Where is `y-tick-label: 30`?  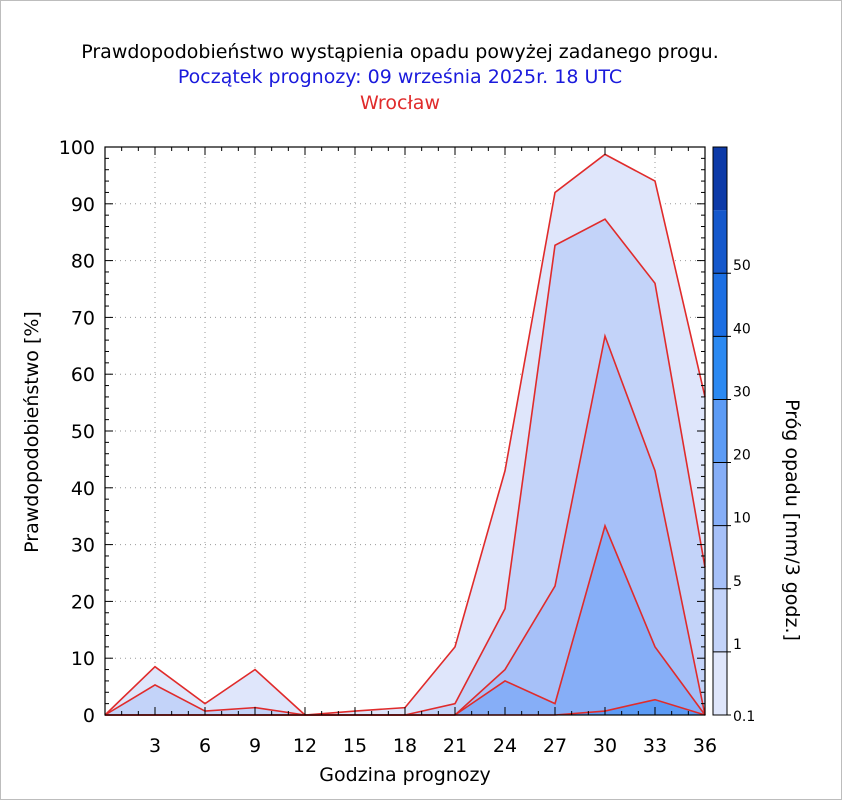 y-tick-label: 30 is located at coordinates (83, 546).